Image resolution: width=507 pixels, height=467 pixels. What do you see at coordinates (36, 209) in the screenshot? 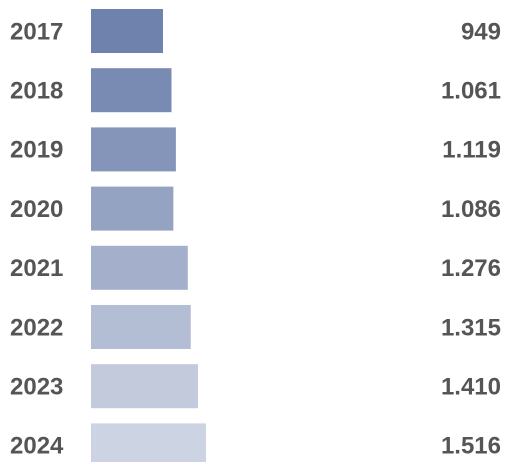
I see `category-label: 2020` at bounding box center [36, 209].